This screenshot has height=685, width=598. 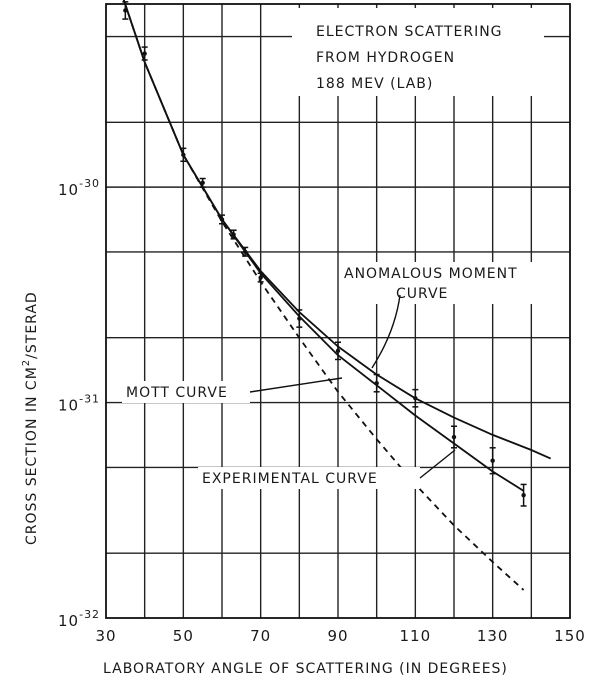 What do you see at coordinates (385, 58) in the screenshot?
I see `title-line-2: FROM HYDROGEN` at bounding box center [385, 58].